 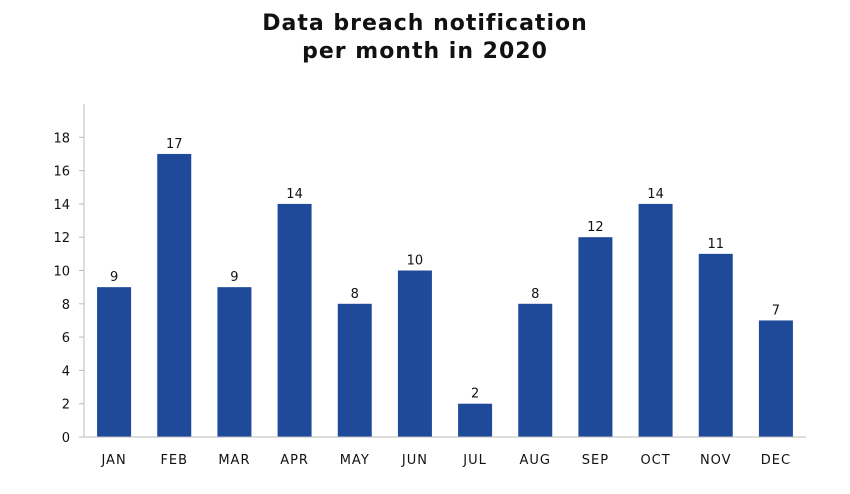 I want to click on bar-apr, so click(x=294, y=320).